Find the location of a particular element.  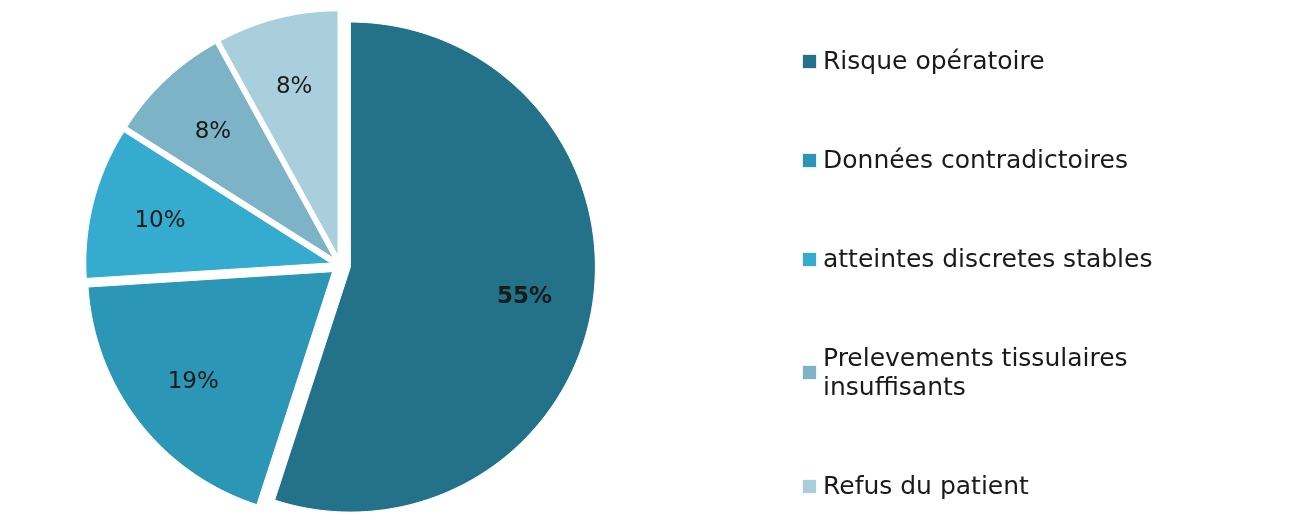

legend-label: Risque opératoire is located at coordinates (934, 60).